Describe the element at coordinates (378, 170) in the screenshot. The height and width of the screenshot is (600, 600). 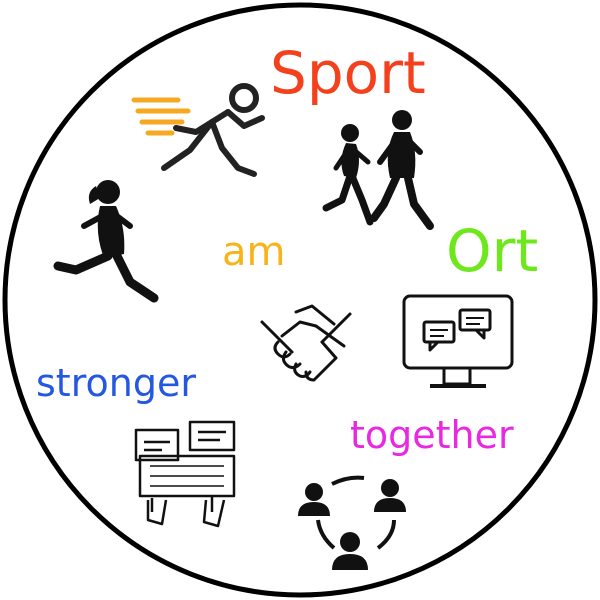
I see `running-couple-icon` at that location.